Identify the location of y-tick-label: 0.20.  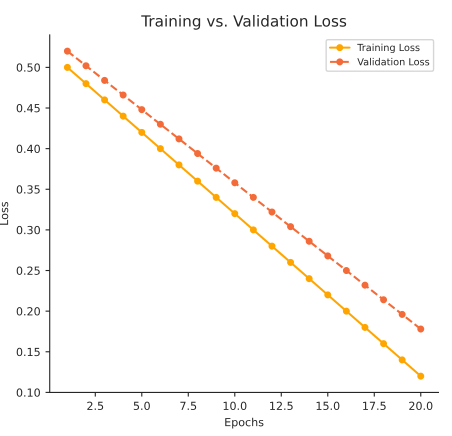
(28, 311).